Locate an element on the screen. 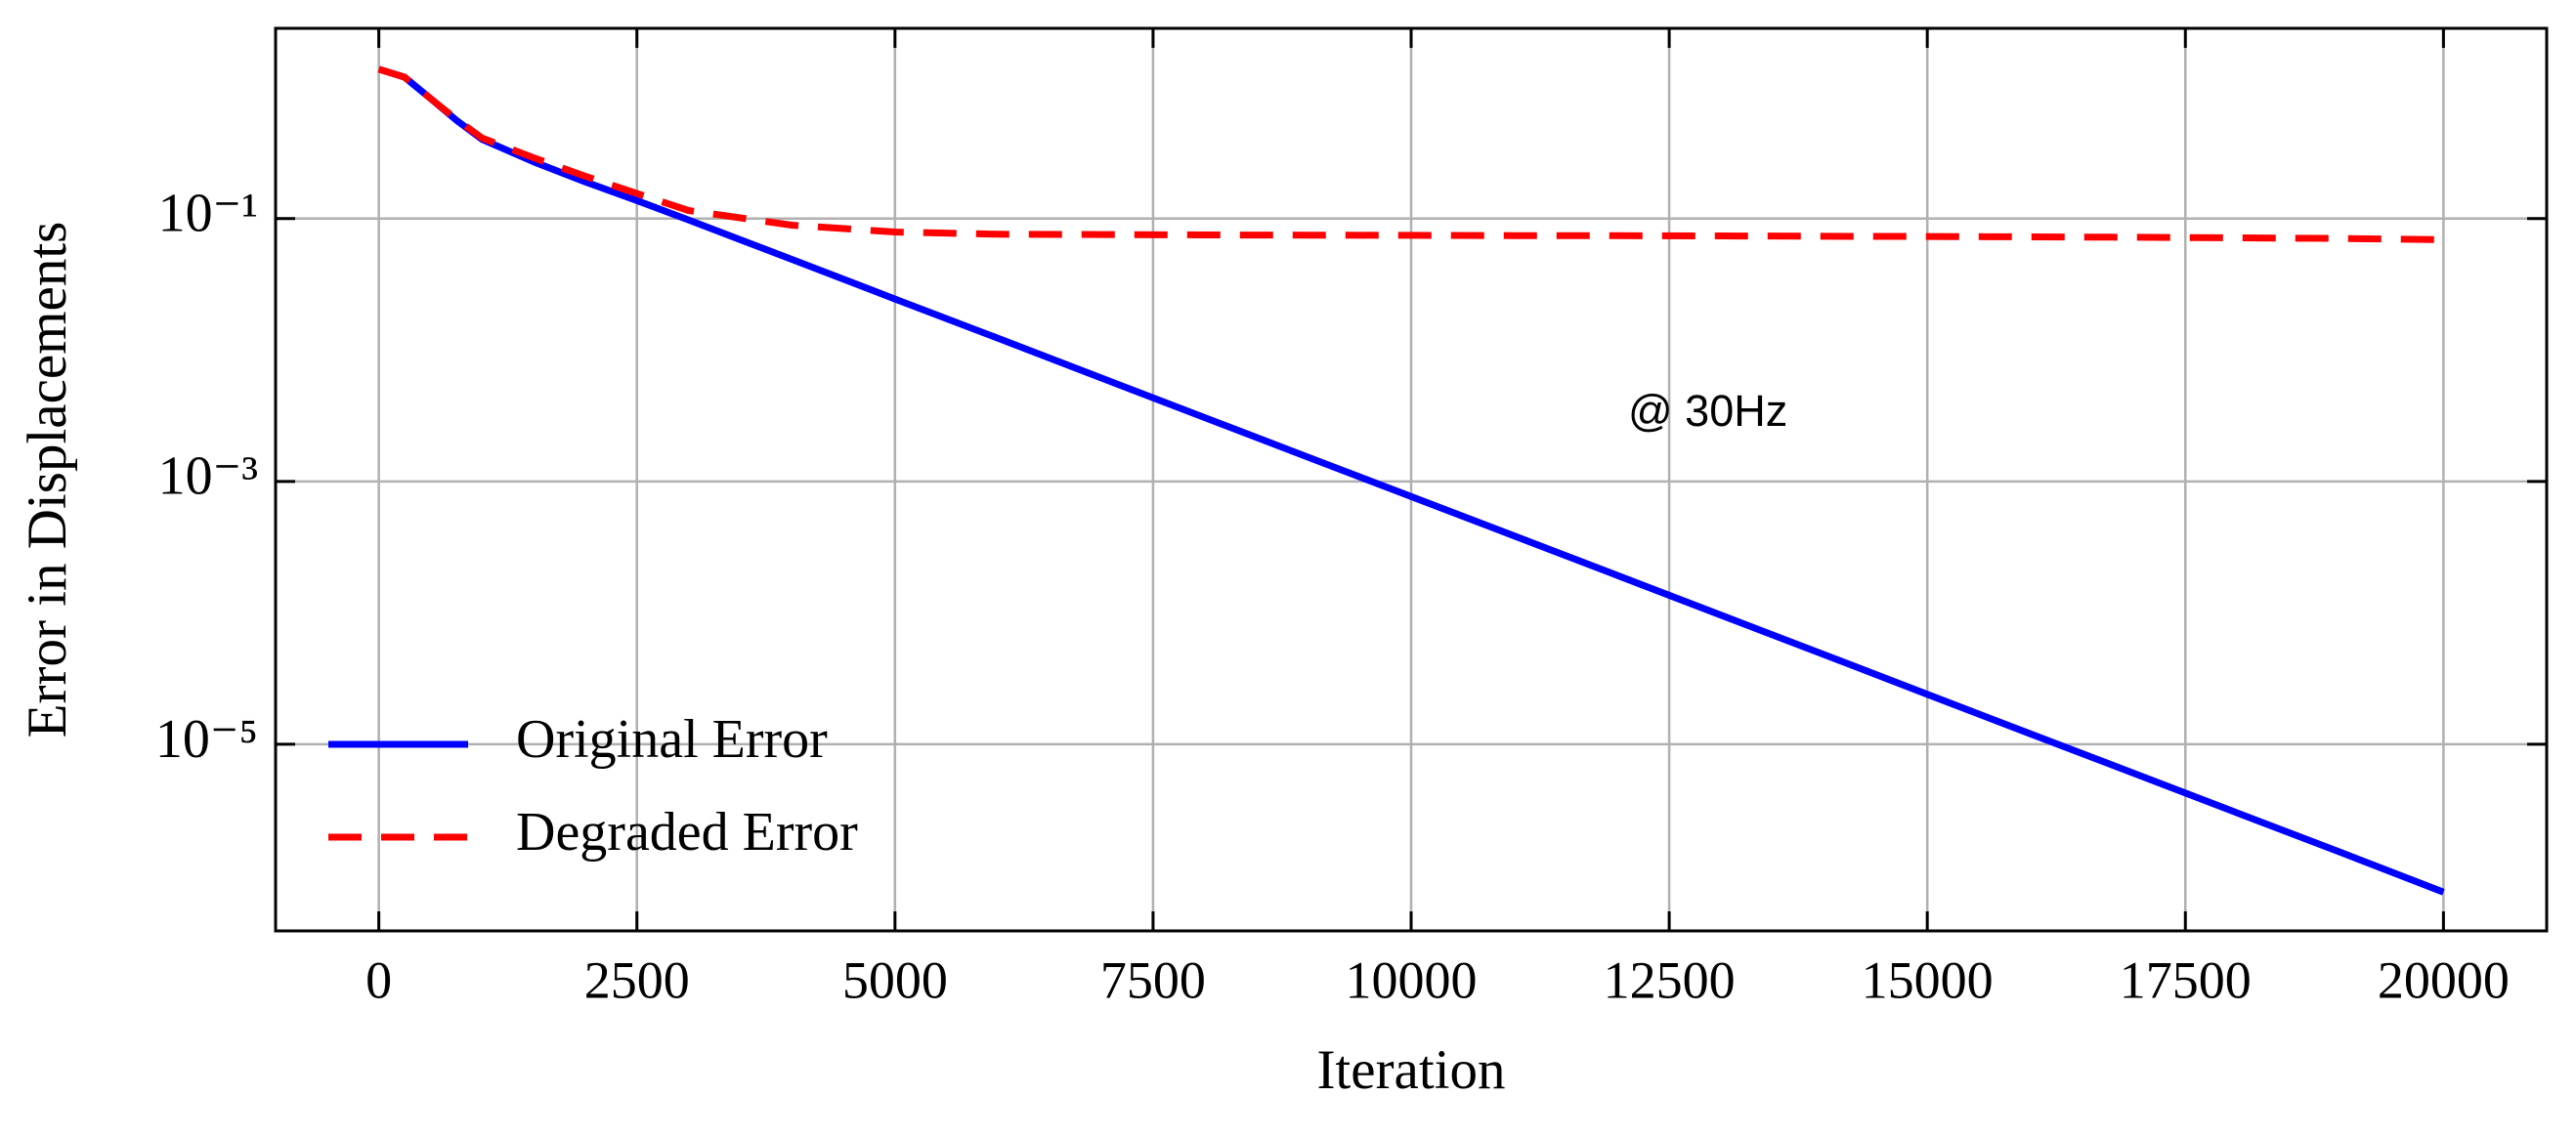 Image resolution: width=2576 pixels, height=1138 pixels. x-axis-label: Iteration is located at coordinates (1410, 1070).